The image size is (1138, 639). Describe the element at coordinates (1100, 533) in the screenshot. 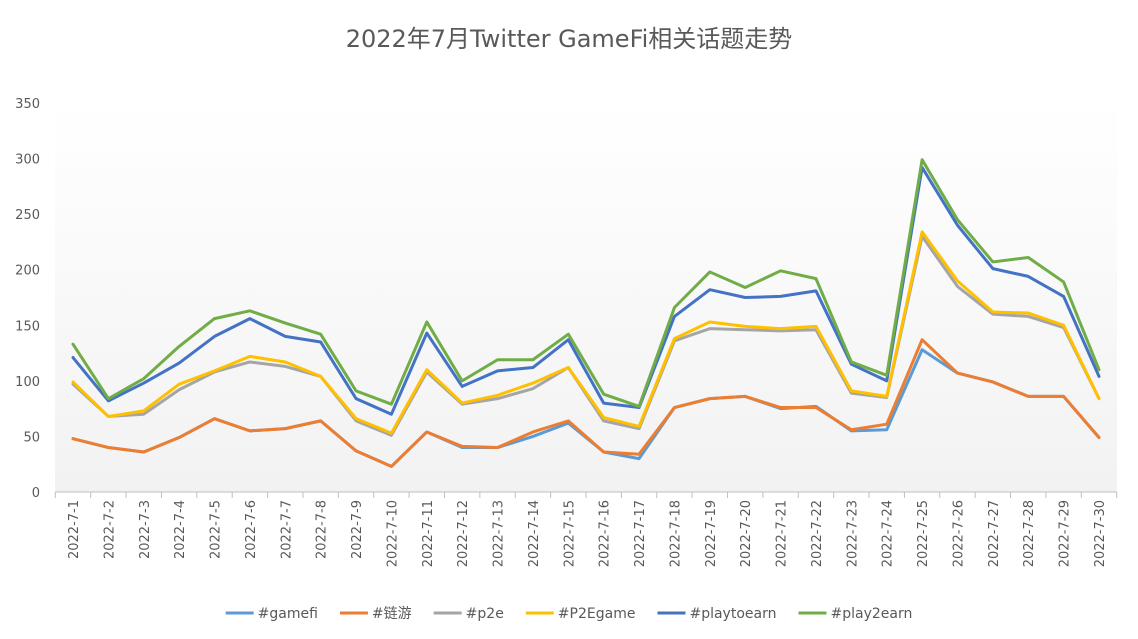

I see `x-tick-label: 2022-7-30` at that location.